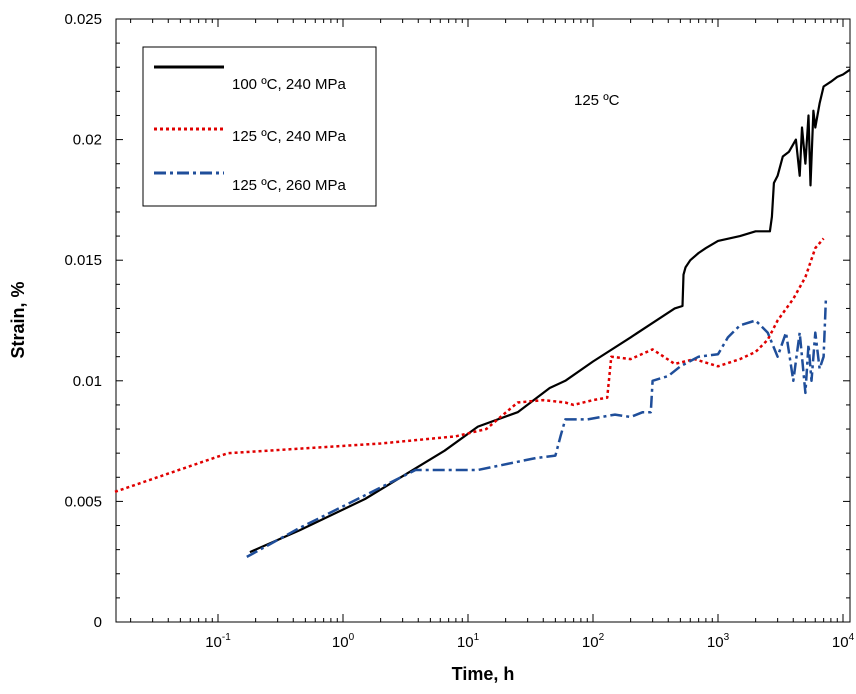 Image resolution: width=856 pixels, height=694 pixels. Describe the element at coordinates (843, 641) in the screenshot. I see `x-tick-label-5: 10⁴` at that location.